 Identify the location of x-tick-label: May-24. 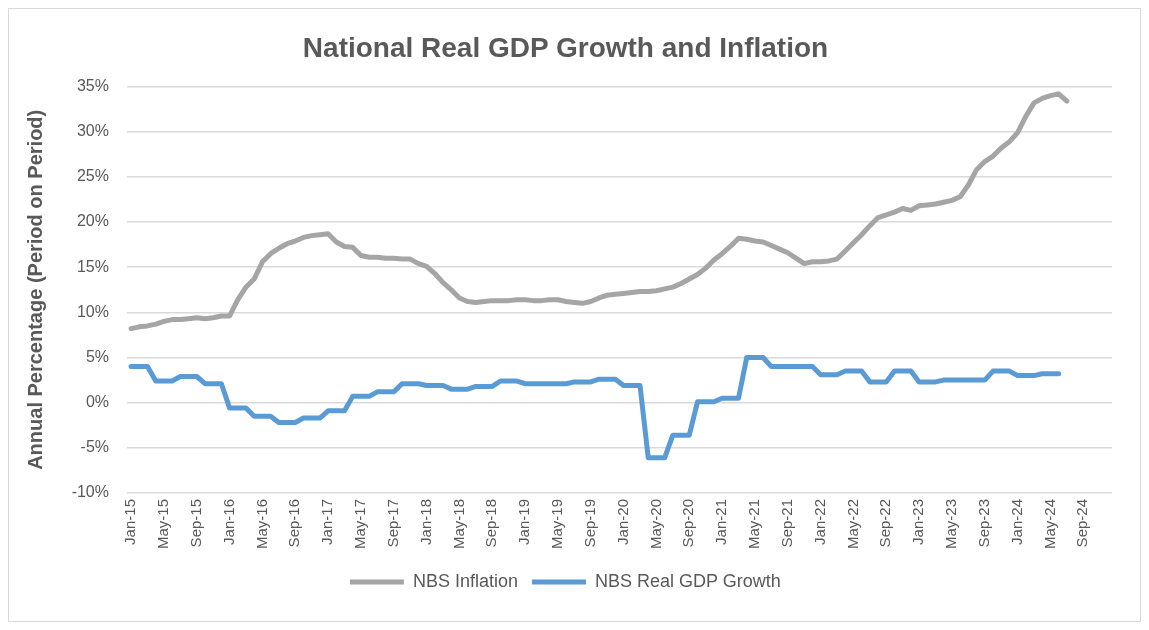
(1049, 524).